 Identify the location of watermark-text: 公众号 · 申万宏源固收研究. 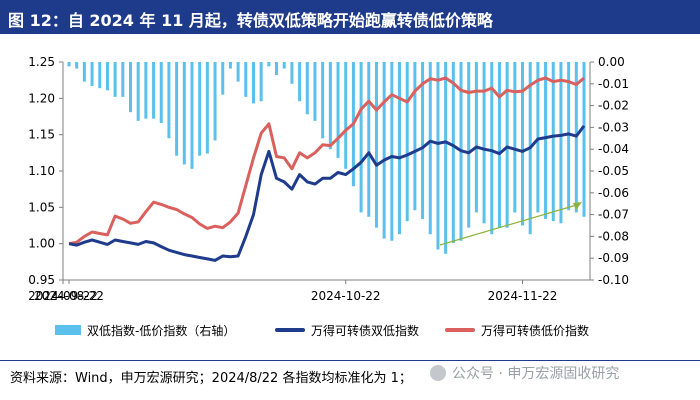
(536, 374).